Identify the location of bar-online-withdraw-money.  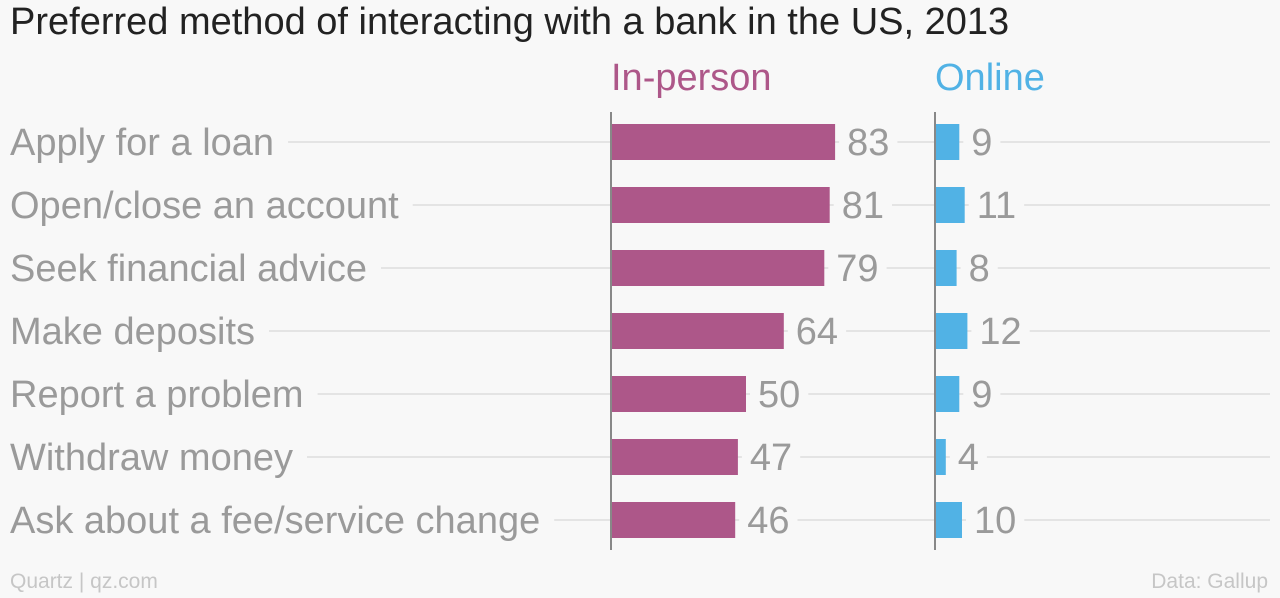
(940, 457).